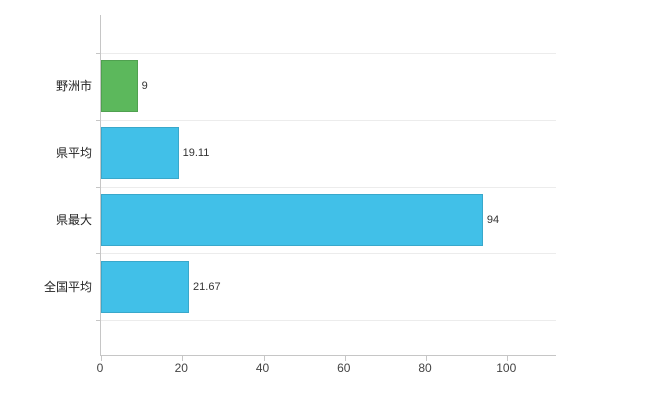  What do you see at coordinates (67, 286) in the screenshot?
I see `category-label: 全国平均` at bounding box center [67, 286].